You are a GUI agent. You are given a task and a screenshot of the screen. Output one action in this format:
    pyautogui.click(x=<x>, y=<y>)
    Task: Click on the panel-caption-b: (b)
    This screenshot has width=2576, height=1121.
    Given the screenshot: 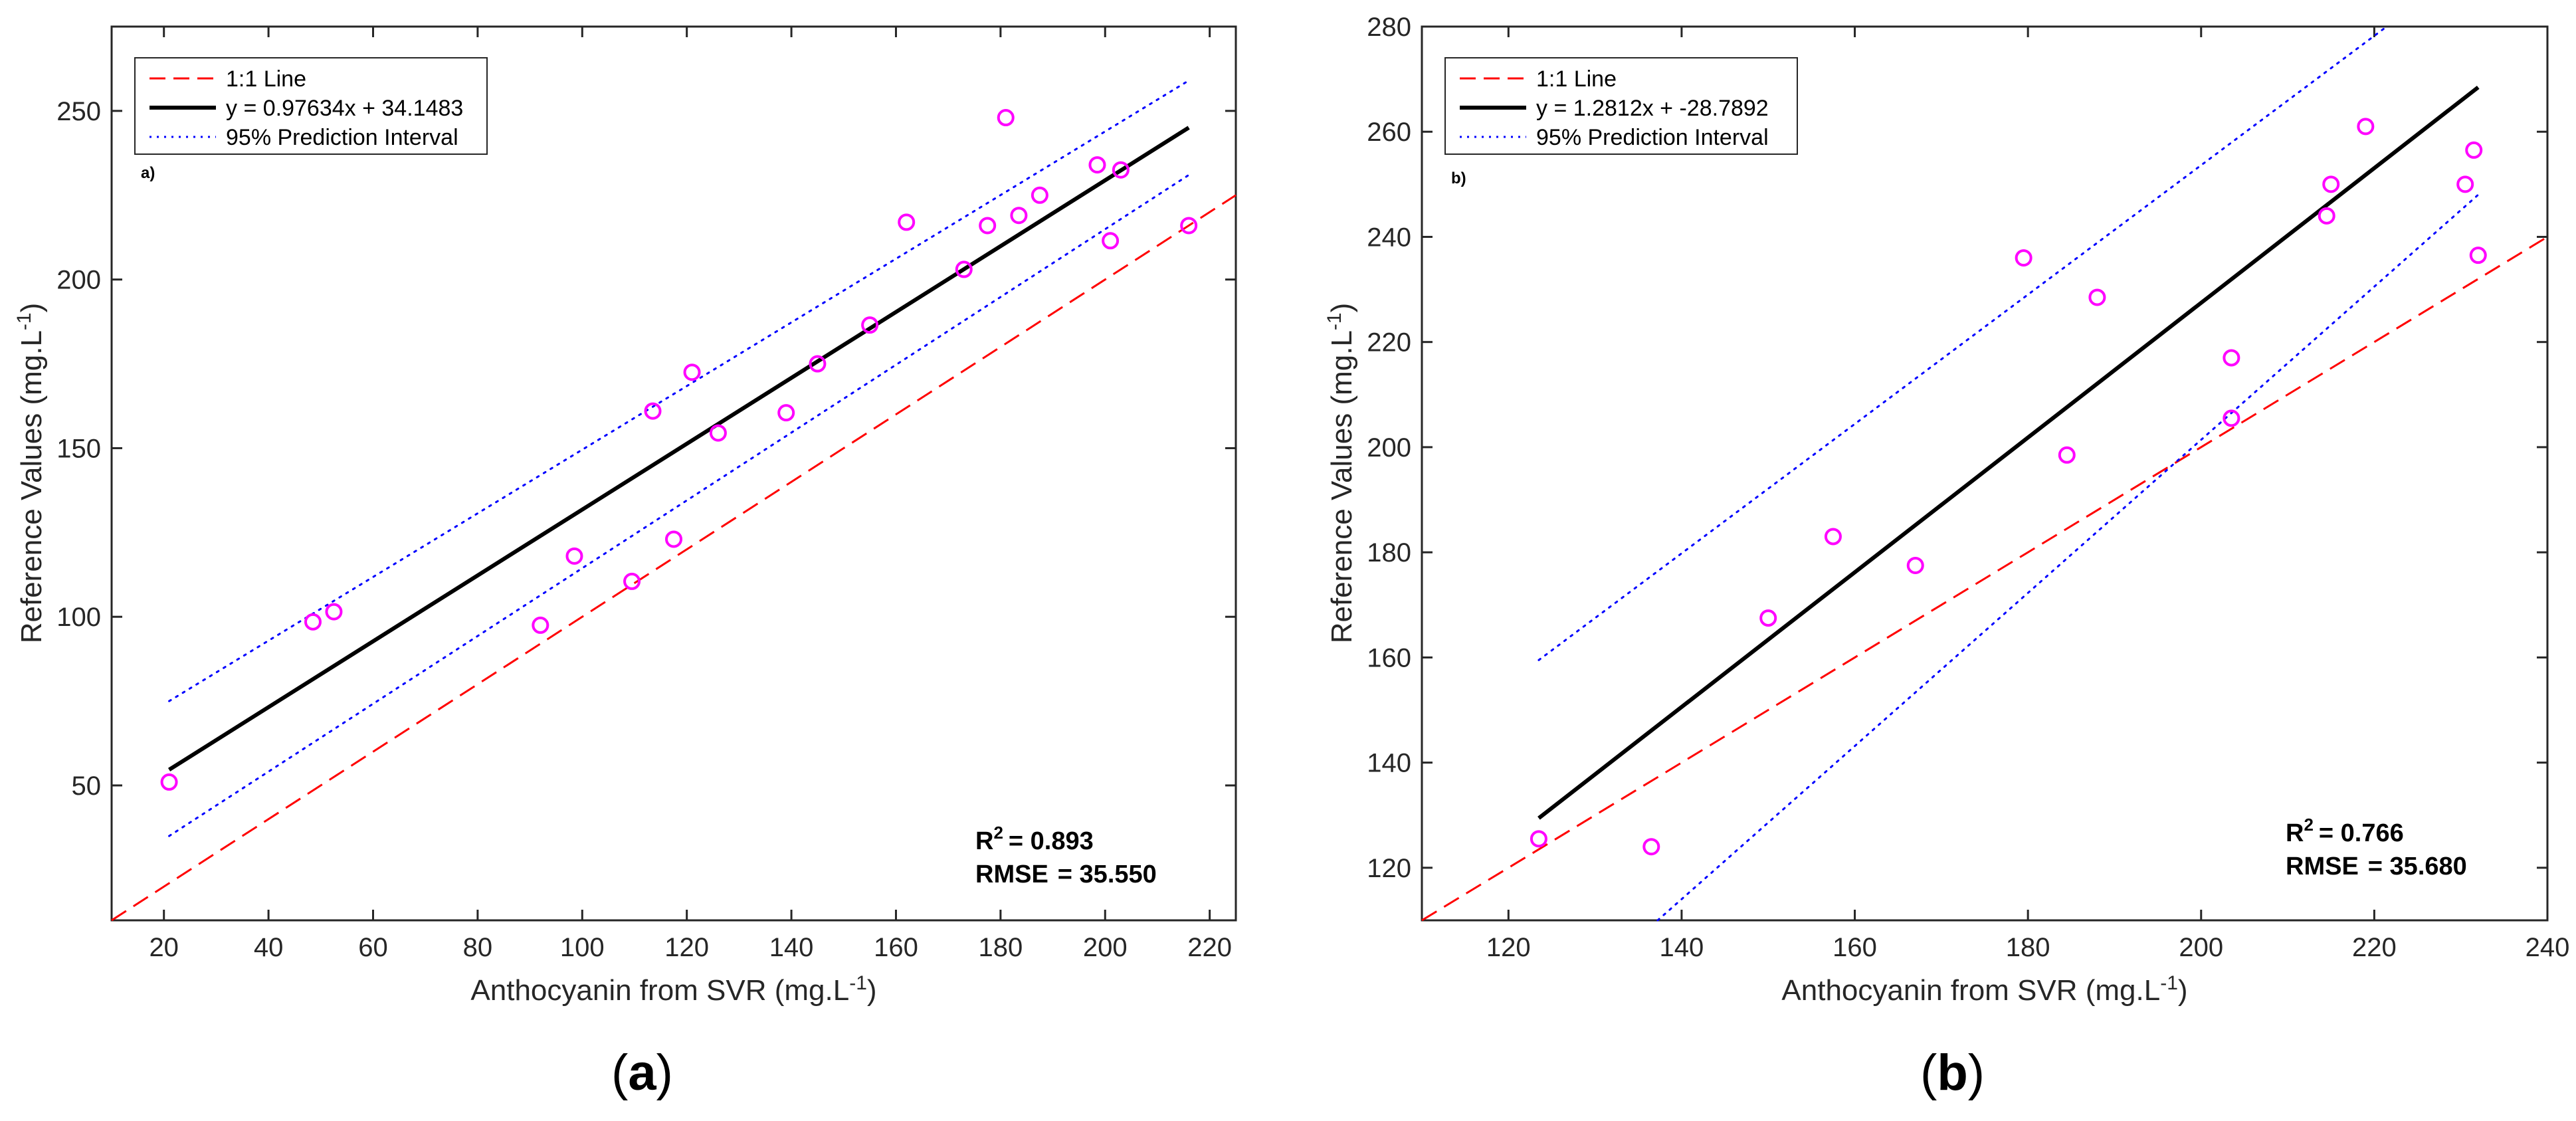 What is the action you would take?
    pyautogui.click(x=1953, y=1073)
    